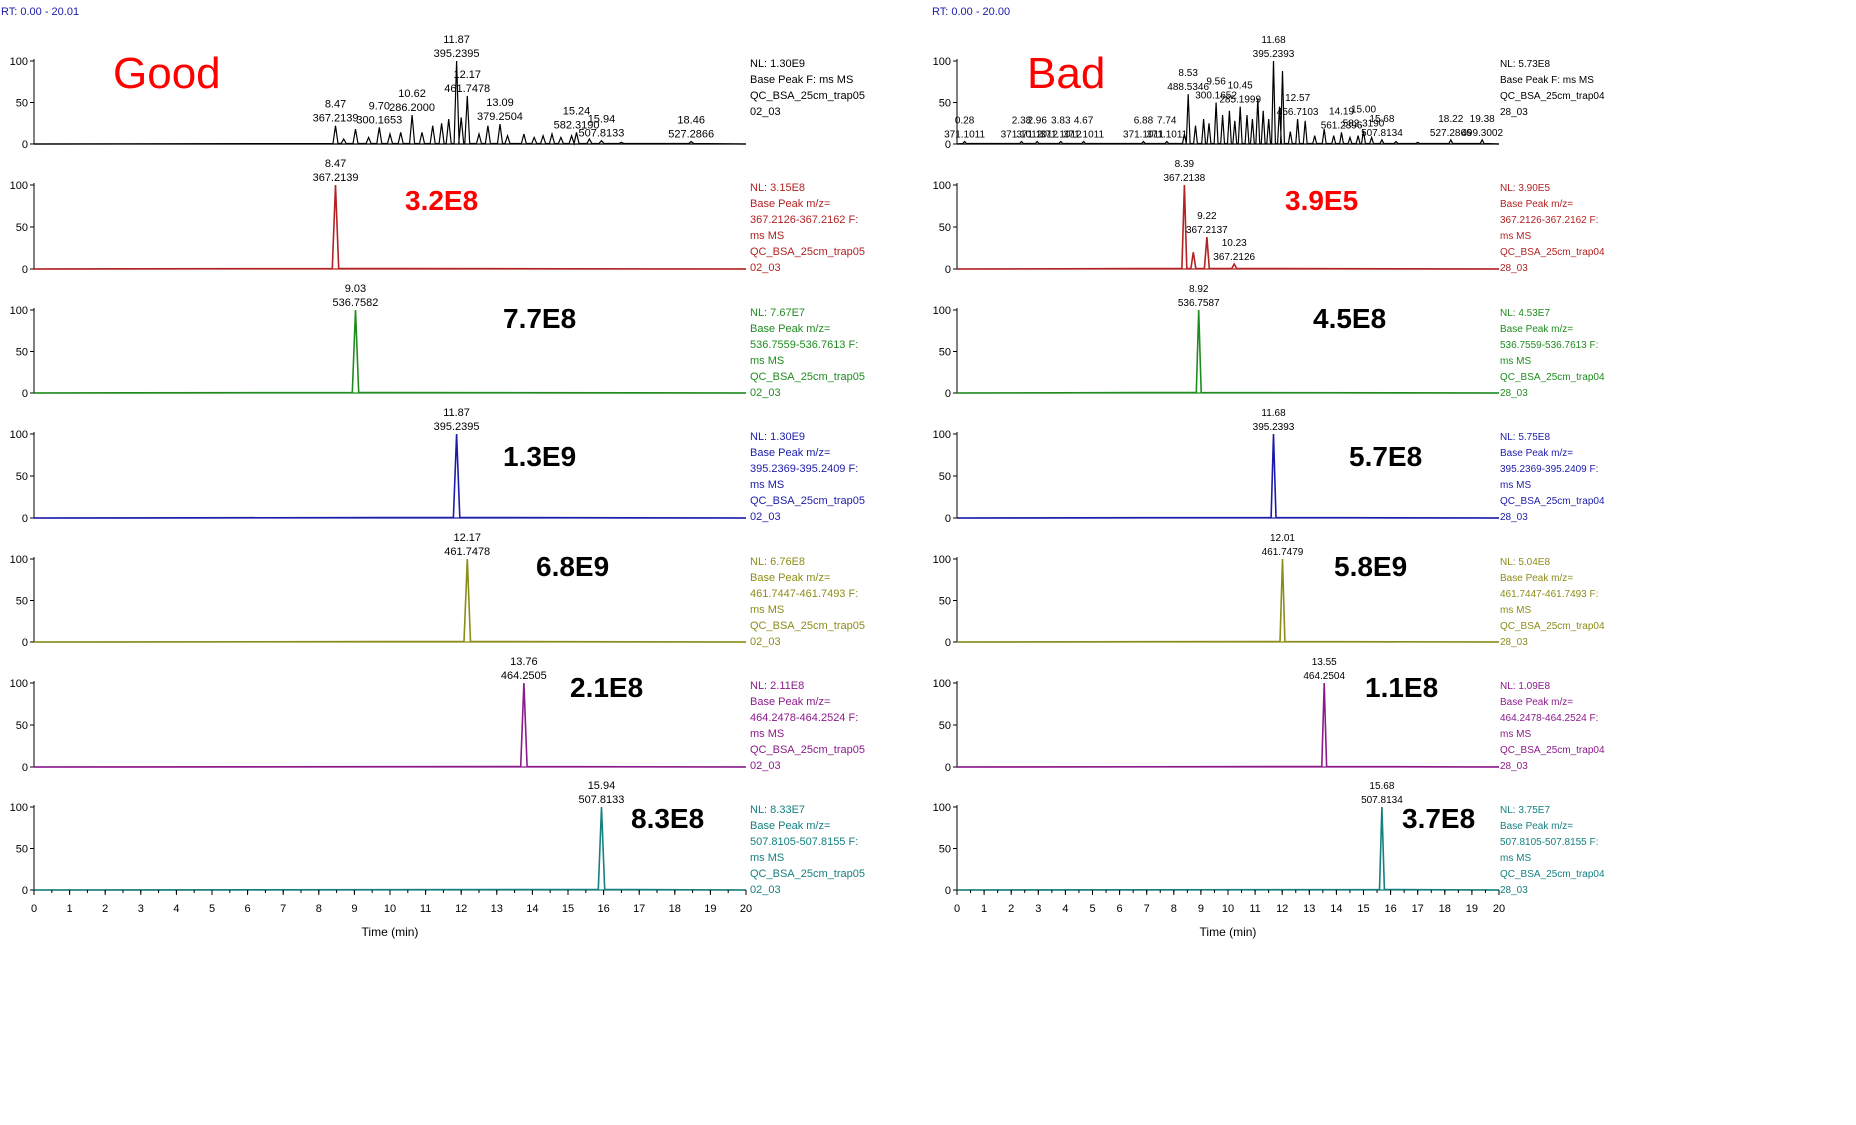  Describe the element at coordinates (1370, 566) in the screenshot. I see `intensity-label: 5.8E9` at that location.